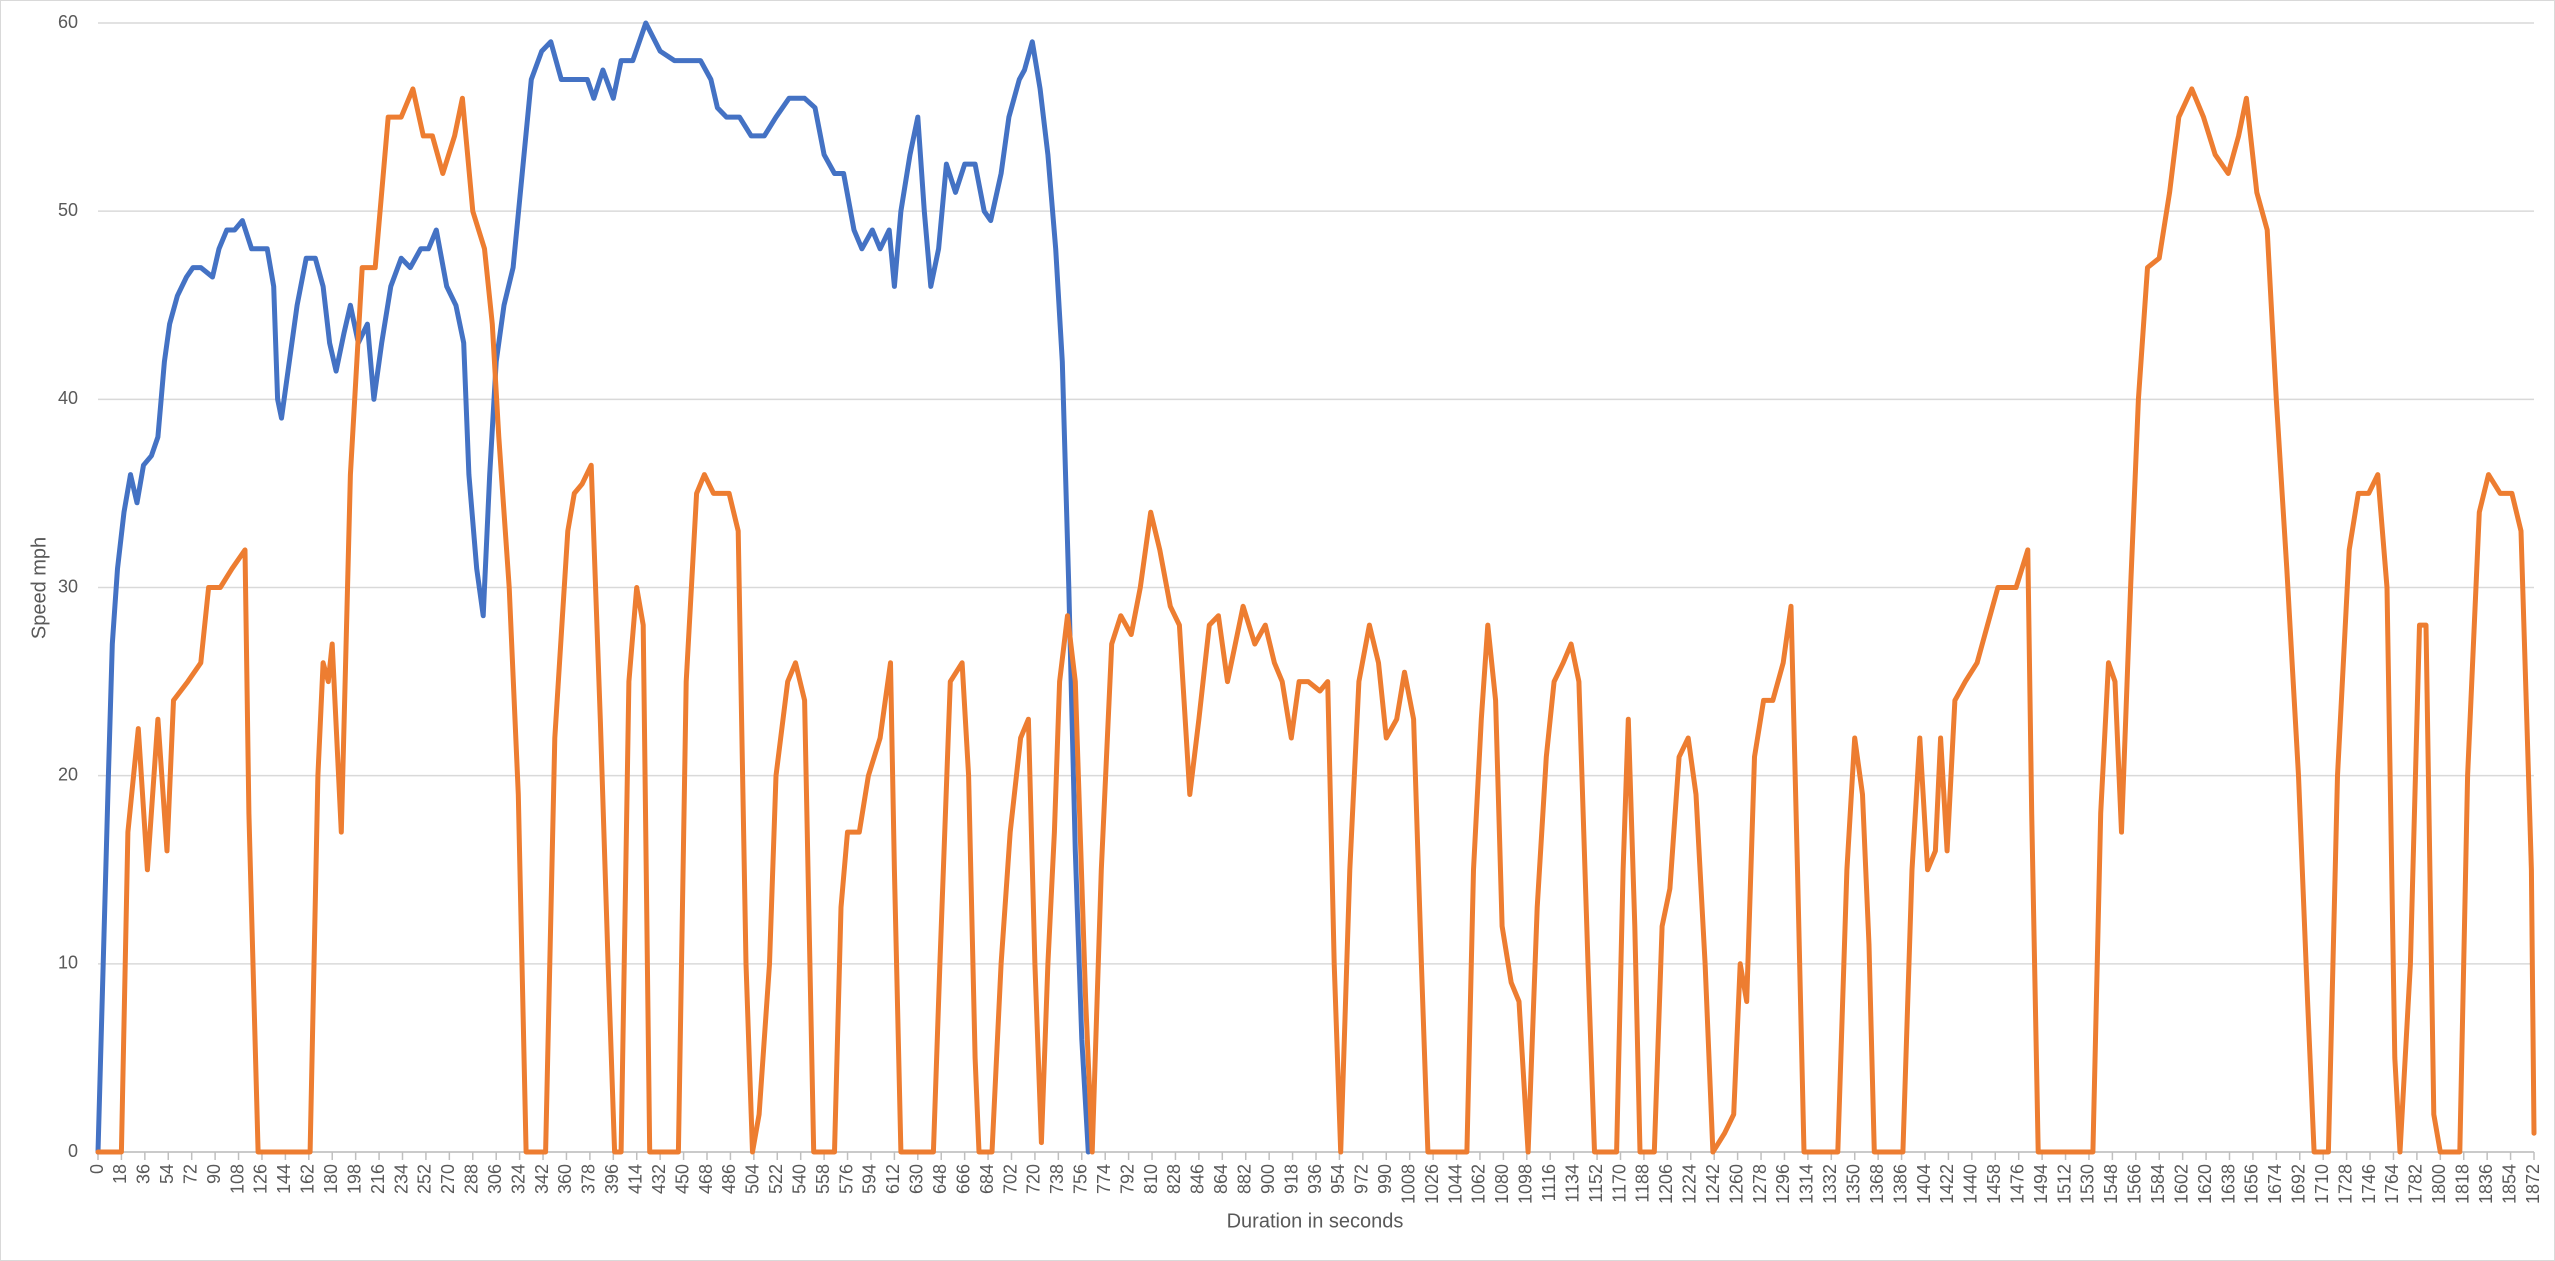 The width and height of the screenshot is (2555, 1261). What do you see at coordinates (542, 1179) in the screenshot?
I see `x-tick-label: 342` at bounding box center [542, 1179].